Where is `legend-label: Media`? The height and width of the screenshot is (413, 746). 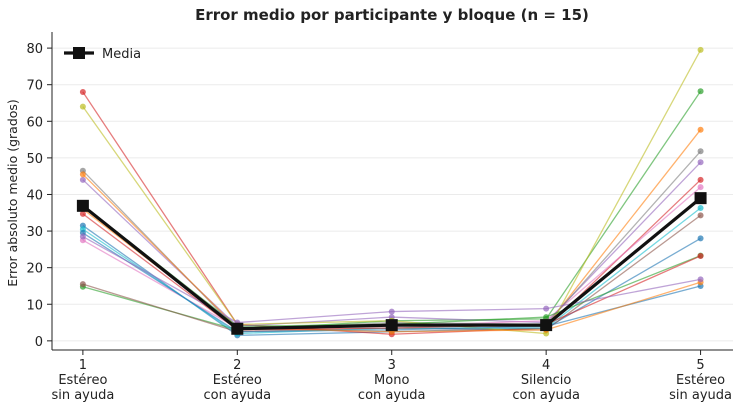 legend-label: Media is located at coordinates (121, 54).